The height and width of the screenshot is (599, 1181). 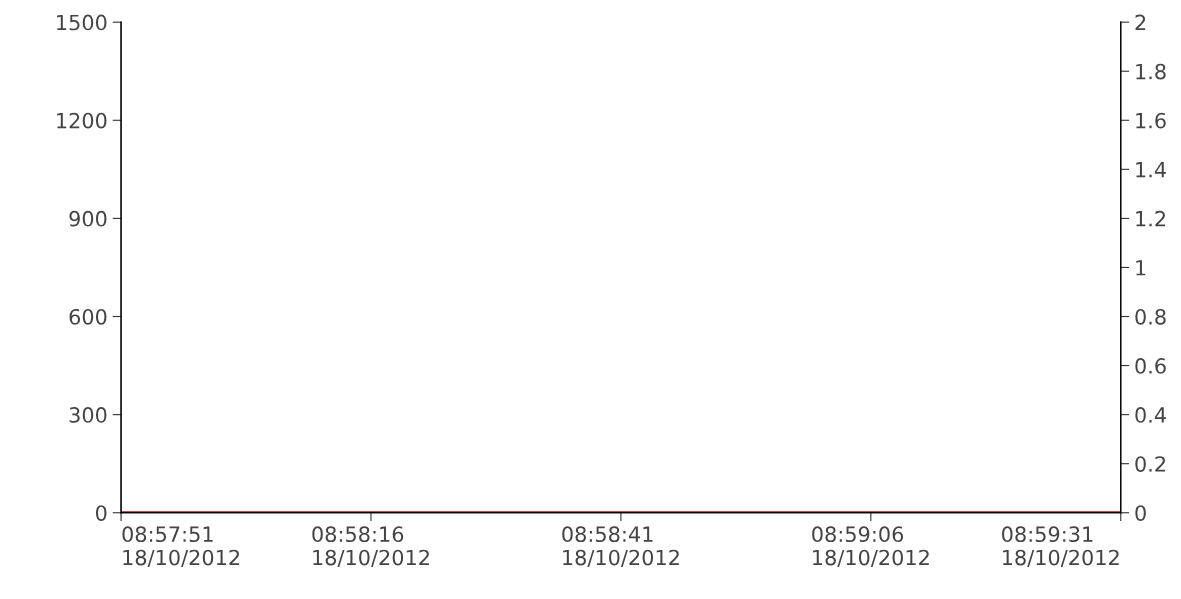 I want to click on y-tick-label: 1200, so click(x=82, y=120).